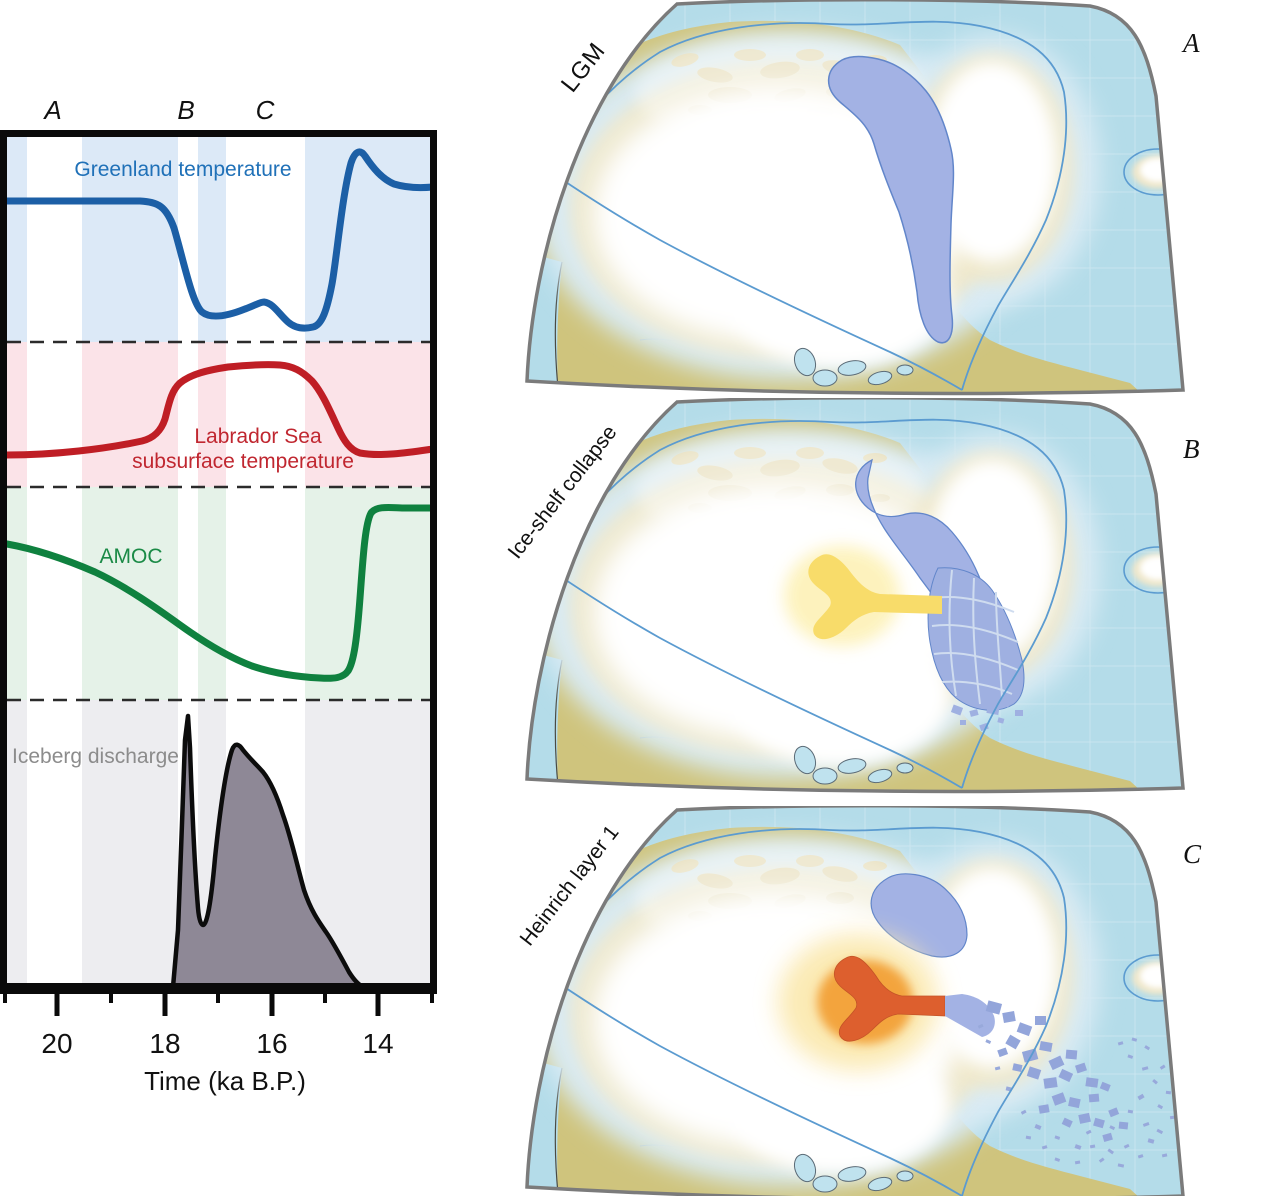  What do you see at coordinates (164, 1043) in the screenshot?
I see `x-tick-18: 18` at bounding box center [164, 1043].